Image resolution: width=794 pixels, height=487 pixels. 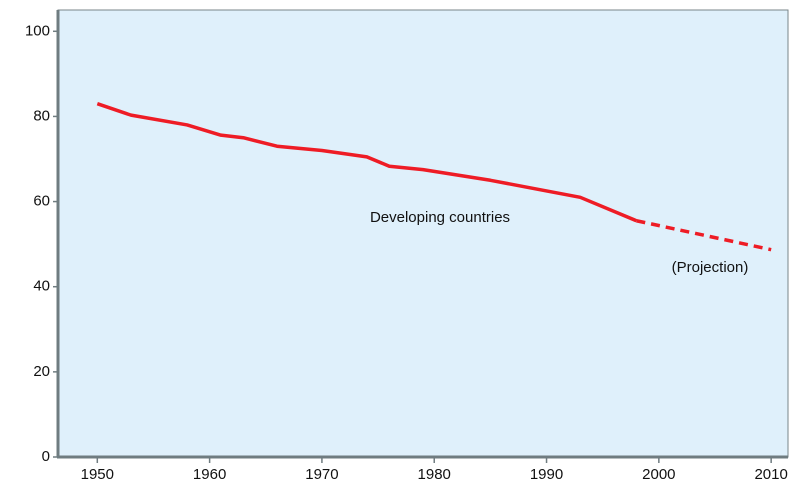 I want to click on x-tick-label: 1970, so click(x=321, y=474).